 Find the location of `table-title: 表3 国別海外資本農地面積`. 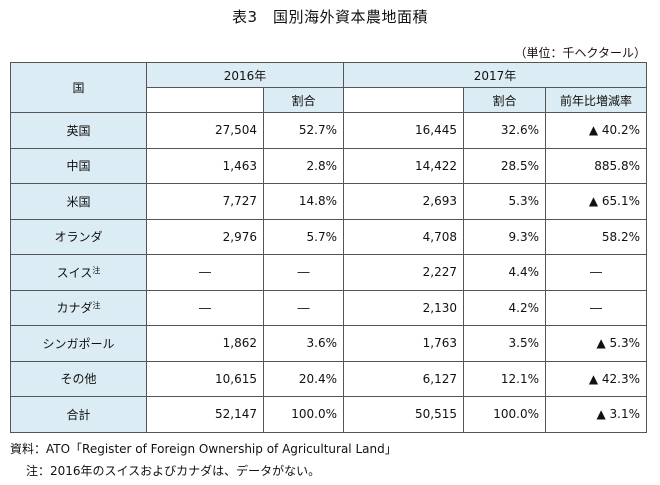

table-title: 表3 国別海外資本農地面積 is located at coordinates (330, 17).